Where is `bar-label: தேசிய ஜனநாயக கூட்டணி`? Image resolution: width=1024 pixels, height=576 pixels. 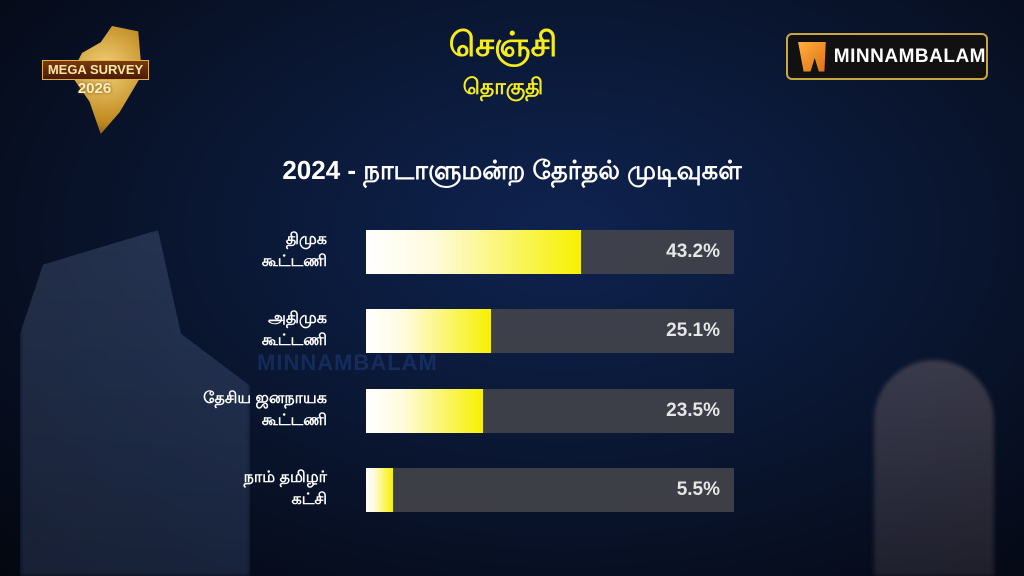
bar-label: தேசிய ஜனநாயக கூட்டணி is located at coordinates (227, 410).